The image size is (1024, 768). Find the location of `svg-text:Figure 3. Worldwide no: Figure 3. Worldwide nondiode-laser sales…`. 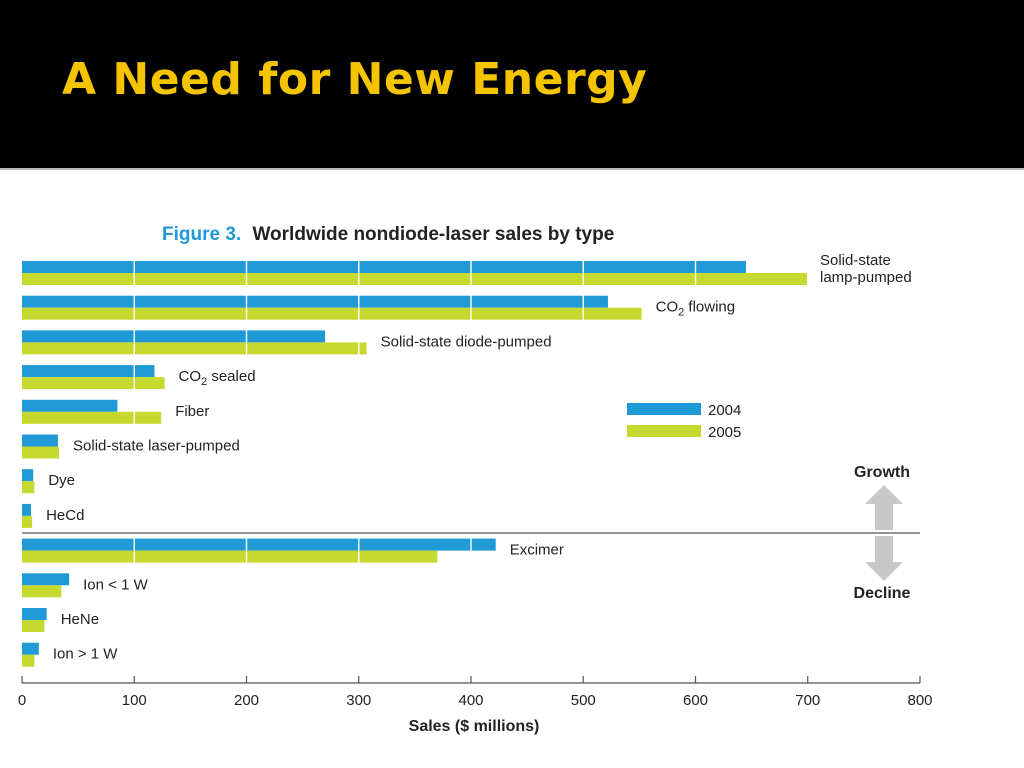

svg-text:Figure 3. Worldwide no: Figure 3. Worldwide nondiode-laser sales… is located at coordinates (388, 234).